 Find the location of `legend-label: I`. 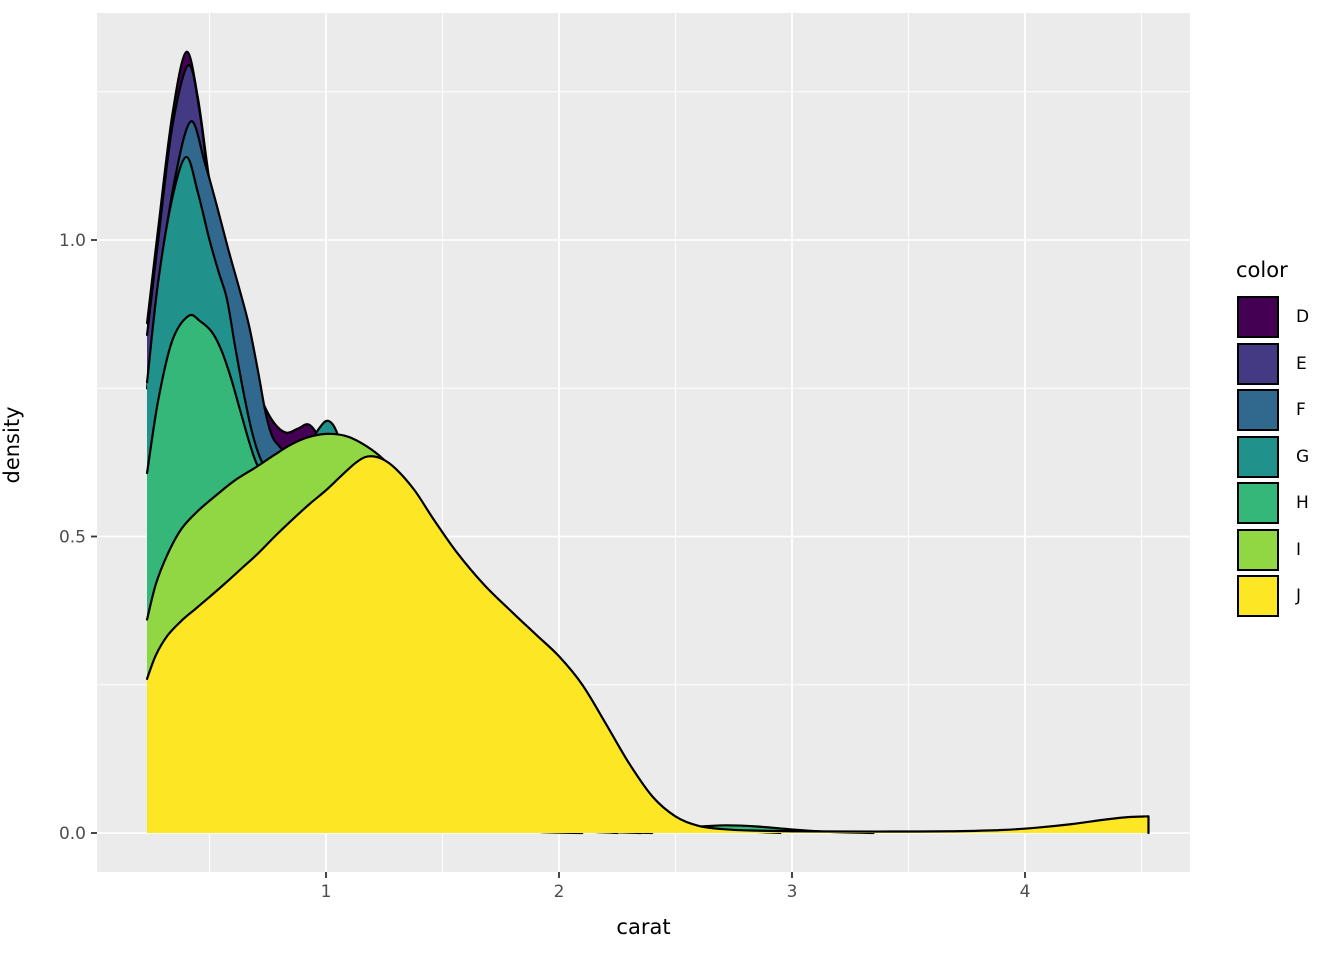

legend-label: I is located at coordinates (1299, 549).